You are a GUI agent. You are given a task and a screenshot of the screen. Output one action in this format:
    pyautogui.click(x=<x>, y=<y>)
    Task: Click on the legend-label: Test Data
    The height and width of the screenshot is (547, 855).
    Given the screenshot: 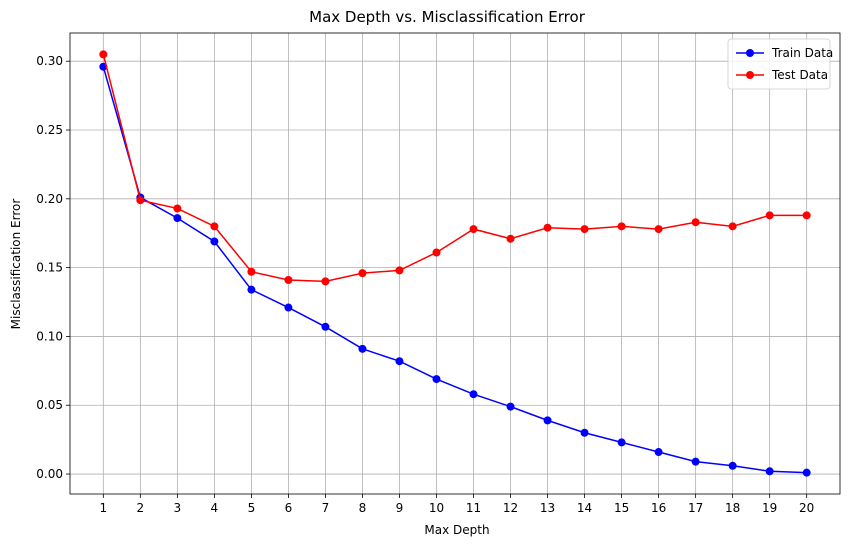 What is the action you would take?
    pyautogui.click(x=799, y=75)
    